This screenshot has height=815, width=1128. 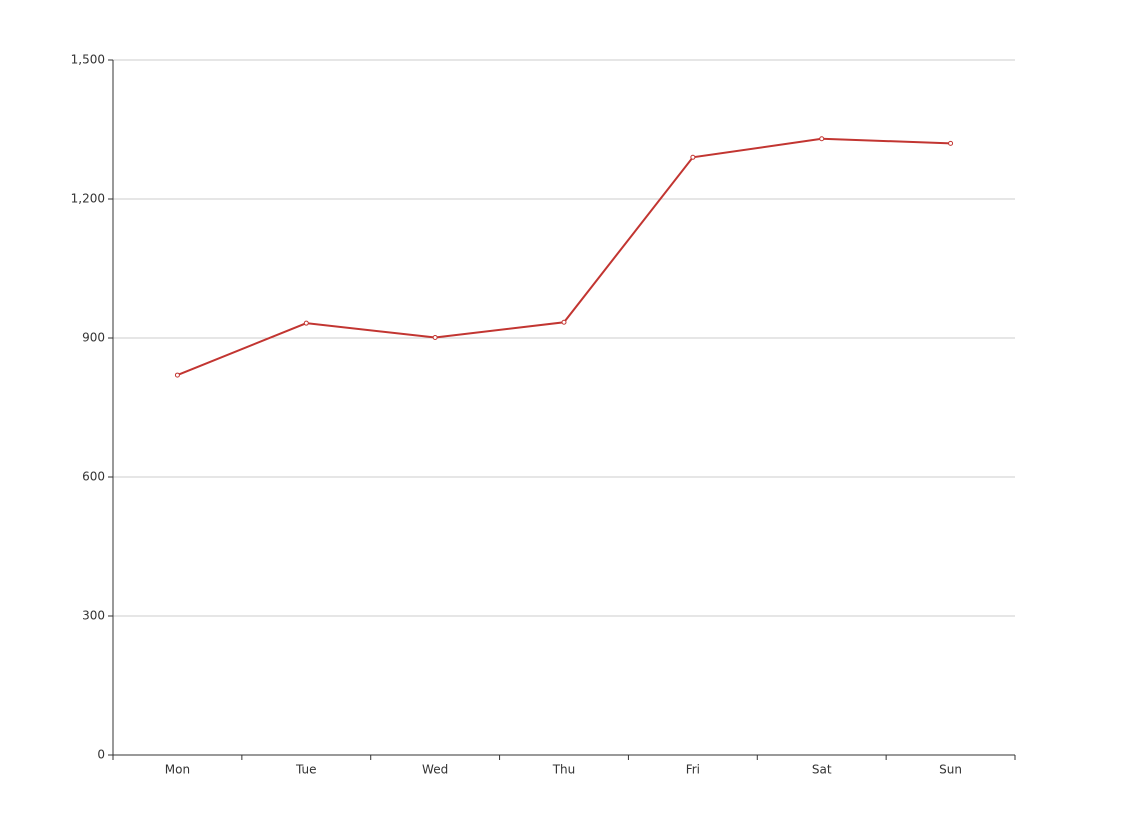 I want to click on x-tick-label: Thu, so click(x=564, y=770).